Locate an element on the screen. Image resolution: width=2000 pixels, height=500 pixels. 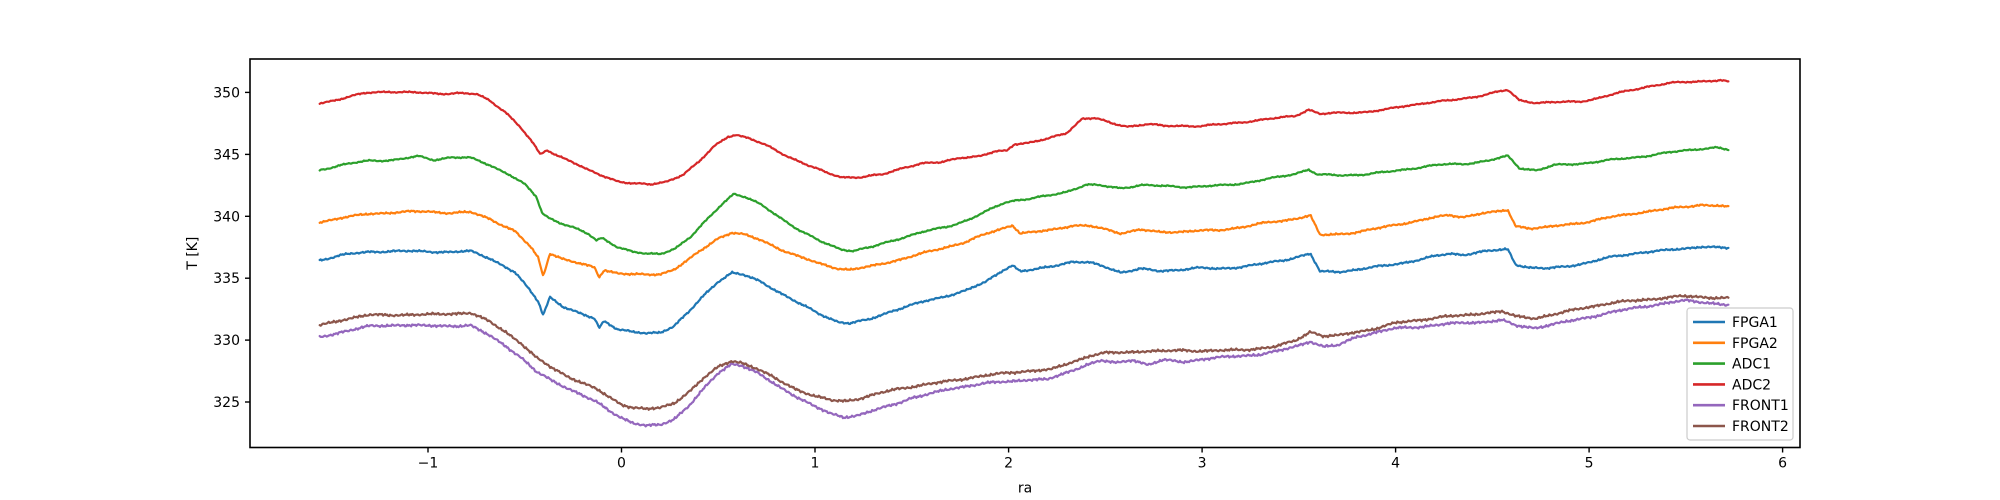
x-tick-label: 4 is located at coordinates (1395, 464).